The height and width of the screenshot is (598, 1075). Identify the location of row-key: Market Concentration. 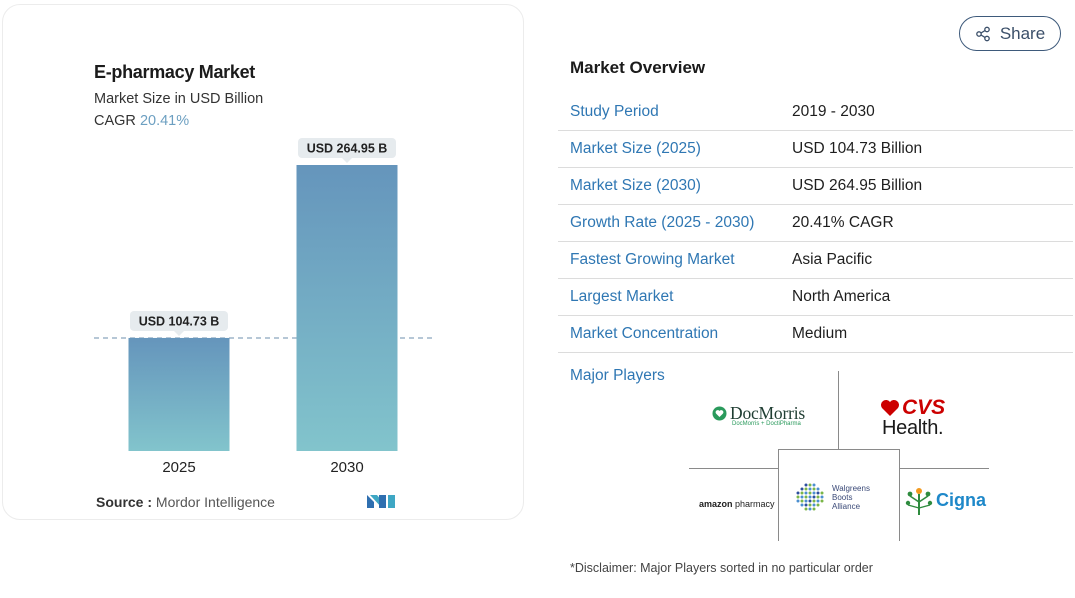
(644, 333).